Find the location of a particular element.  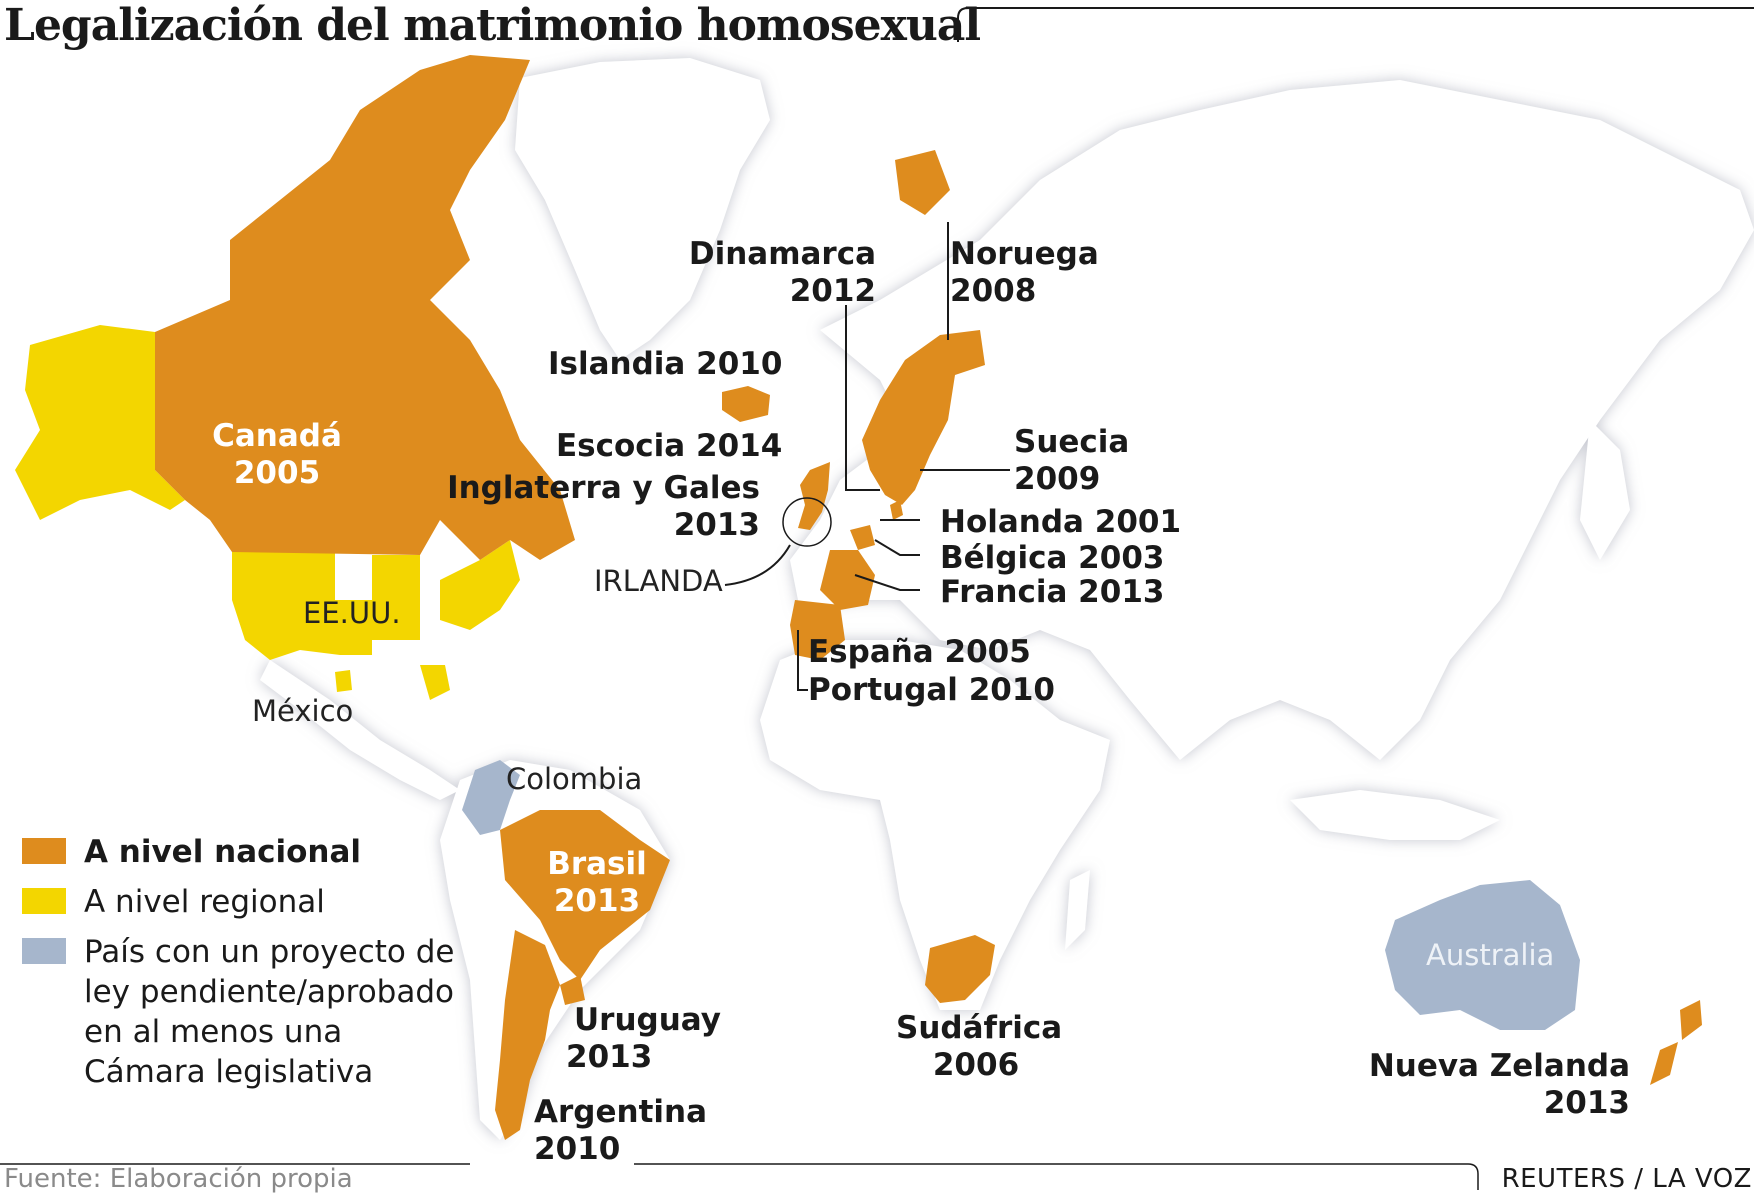

label-sweden: Suecia 2009 is located at coordinates (1071, 461).